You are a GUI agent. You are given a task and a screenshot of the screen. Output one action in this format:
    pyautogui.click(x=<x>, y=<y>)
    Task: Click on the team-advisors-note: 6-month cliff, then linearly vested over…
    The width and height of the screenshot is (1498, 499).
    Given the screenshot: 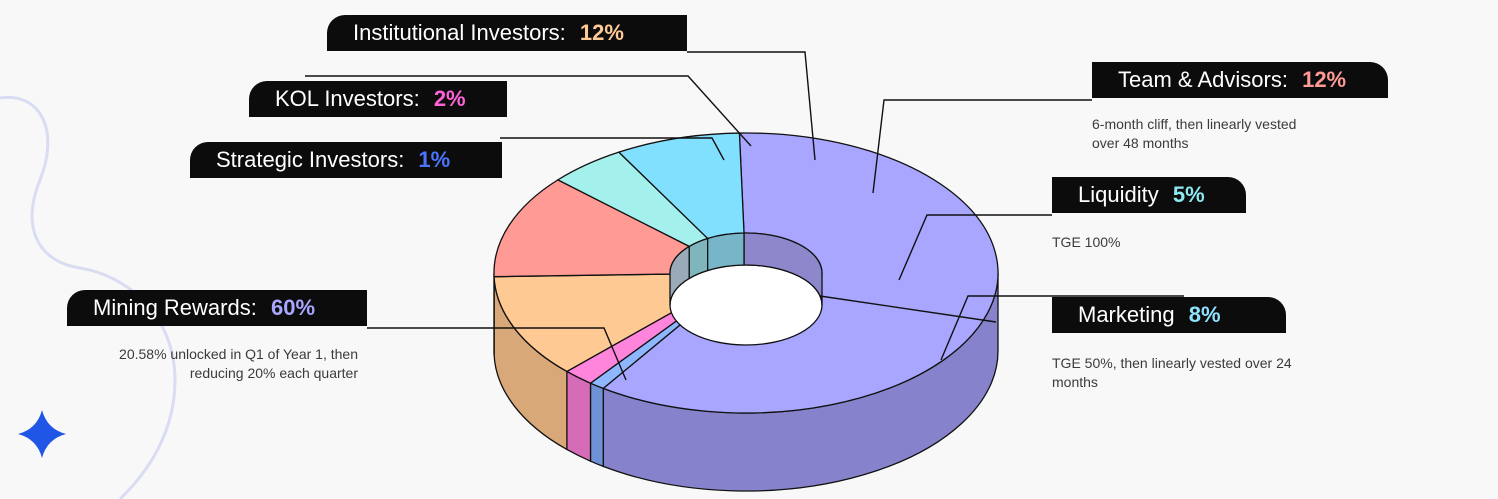 What is the action you would take?
    pyautogui.click(x=1194, y=133)
    